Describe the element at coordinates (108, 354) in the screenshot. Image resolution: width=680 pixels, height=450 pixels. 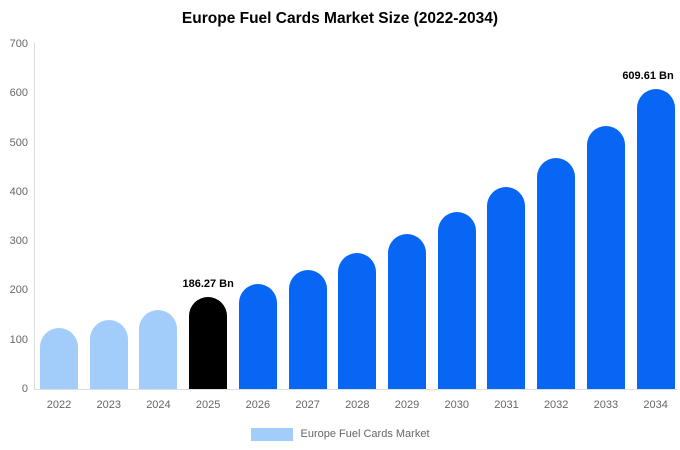
I see `bar-2023` at that location.